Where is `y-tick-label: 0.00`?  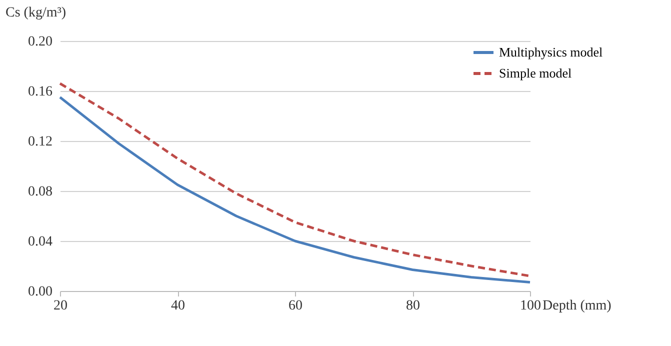 y-tick-label: 0.00 is located at coordinates (40, 292).